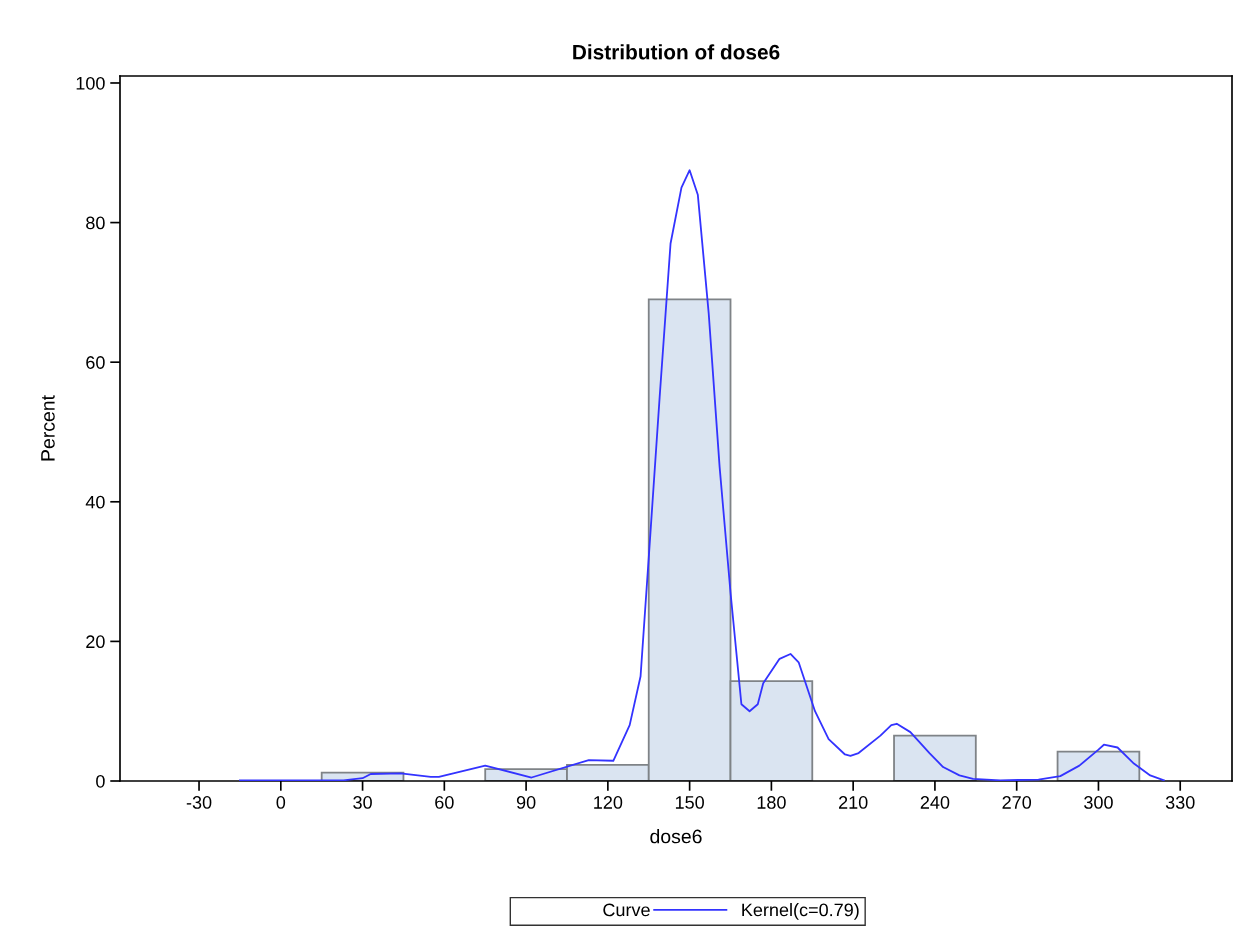 This screenshot has width=1255, height=939. I want to click on y-tick-label: 100, so click(90, 83).